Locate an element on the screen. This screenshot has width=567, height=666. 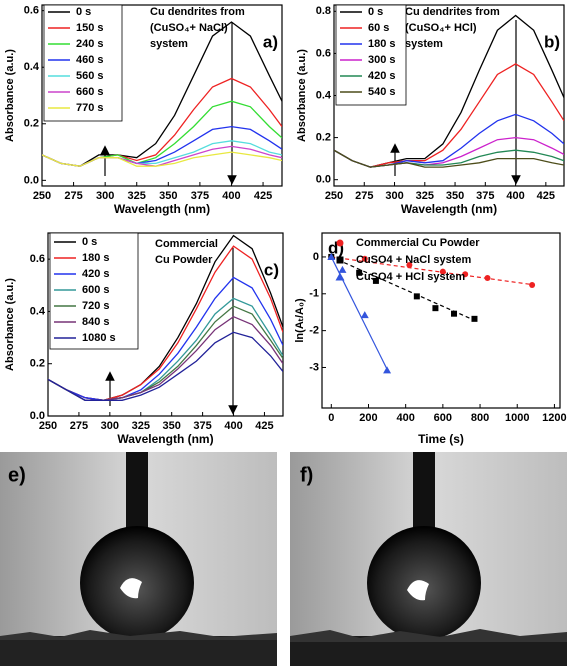
x-axis-label: Time (s) is located at coordinates (441, 439).